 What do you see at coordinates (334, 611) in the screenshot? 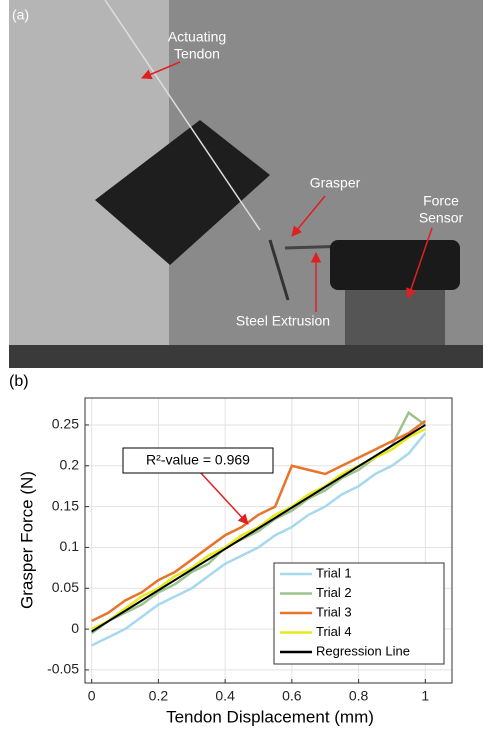
I see `legend-label: Trial 3` at bounding box center [334, 611].